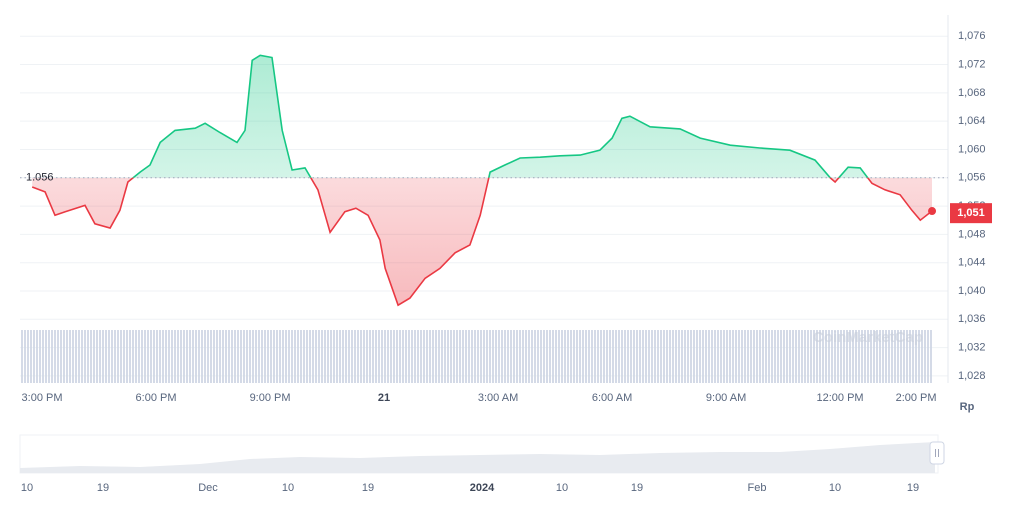  What do you see at coordinates (476, 356) in the screenshot?
I see `volume-bars` at bounding box center [476, 356].